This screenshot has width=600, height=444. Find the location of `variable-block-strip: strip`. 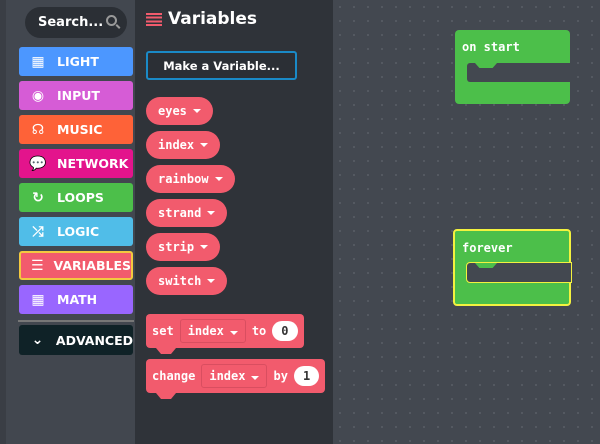

variable-block-strip: strip is located at coordinates (183, 247).